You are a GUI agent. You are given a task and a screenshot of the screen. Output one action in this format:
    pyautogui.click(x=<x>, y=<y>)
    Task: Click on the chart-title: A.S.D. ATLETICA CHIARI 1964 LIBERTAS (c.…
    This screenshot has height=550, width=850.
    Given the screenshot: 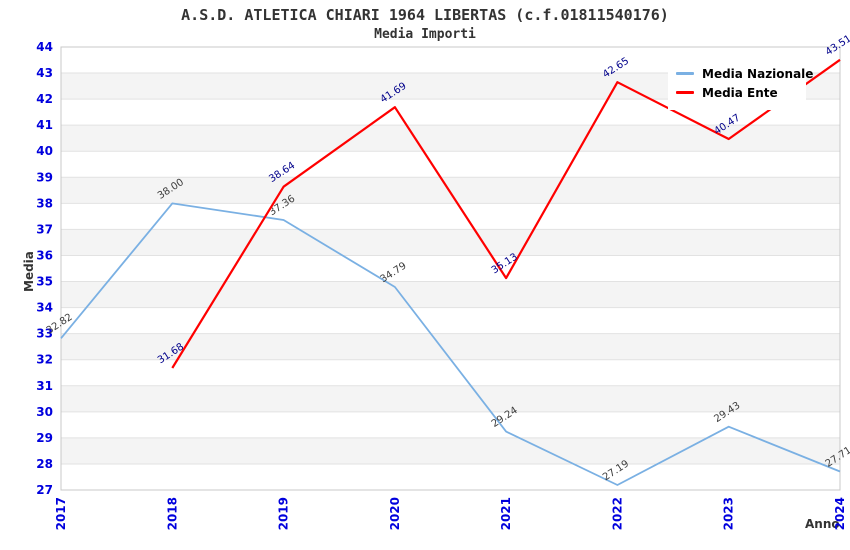 What is the action you would take?
    pyautogui.click(x=425, y=15)
    